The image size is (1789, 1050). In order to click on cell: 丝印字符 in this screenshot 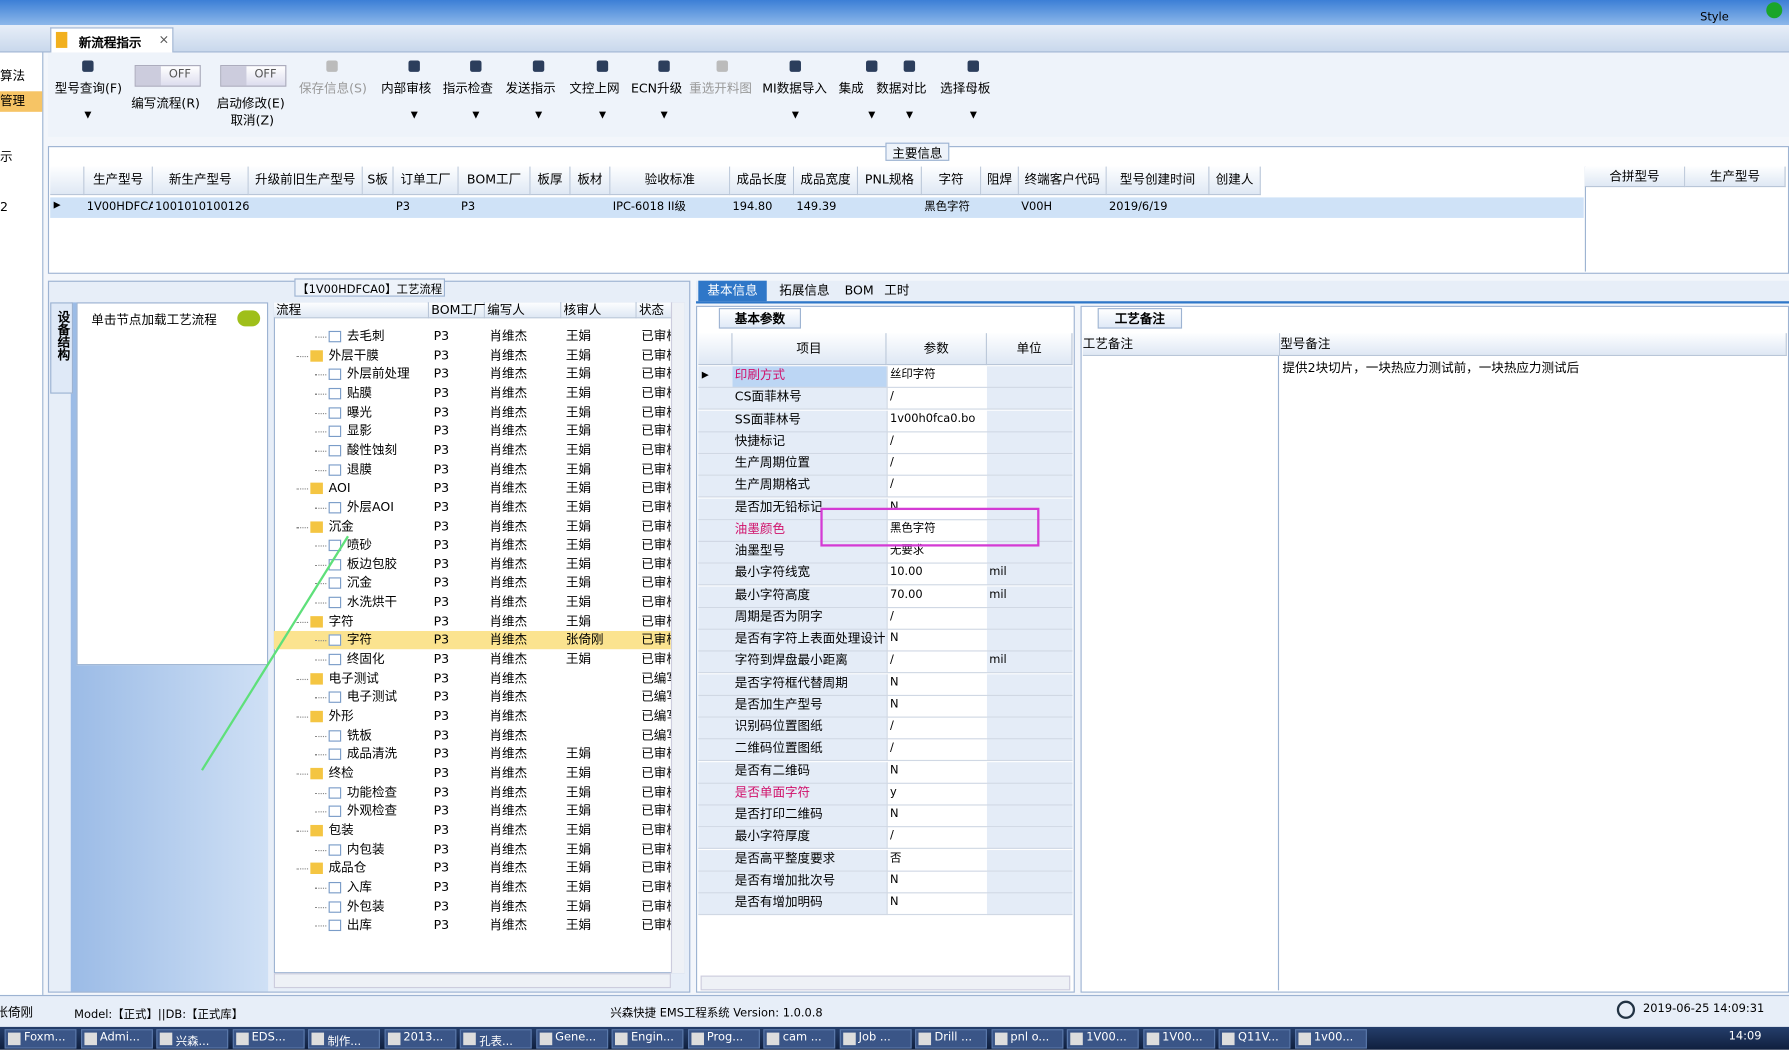, I will do `click(936, 377)`.